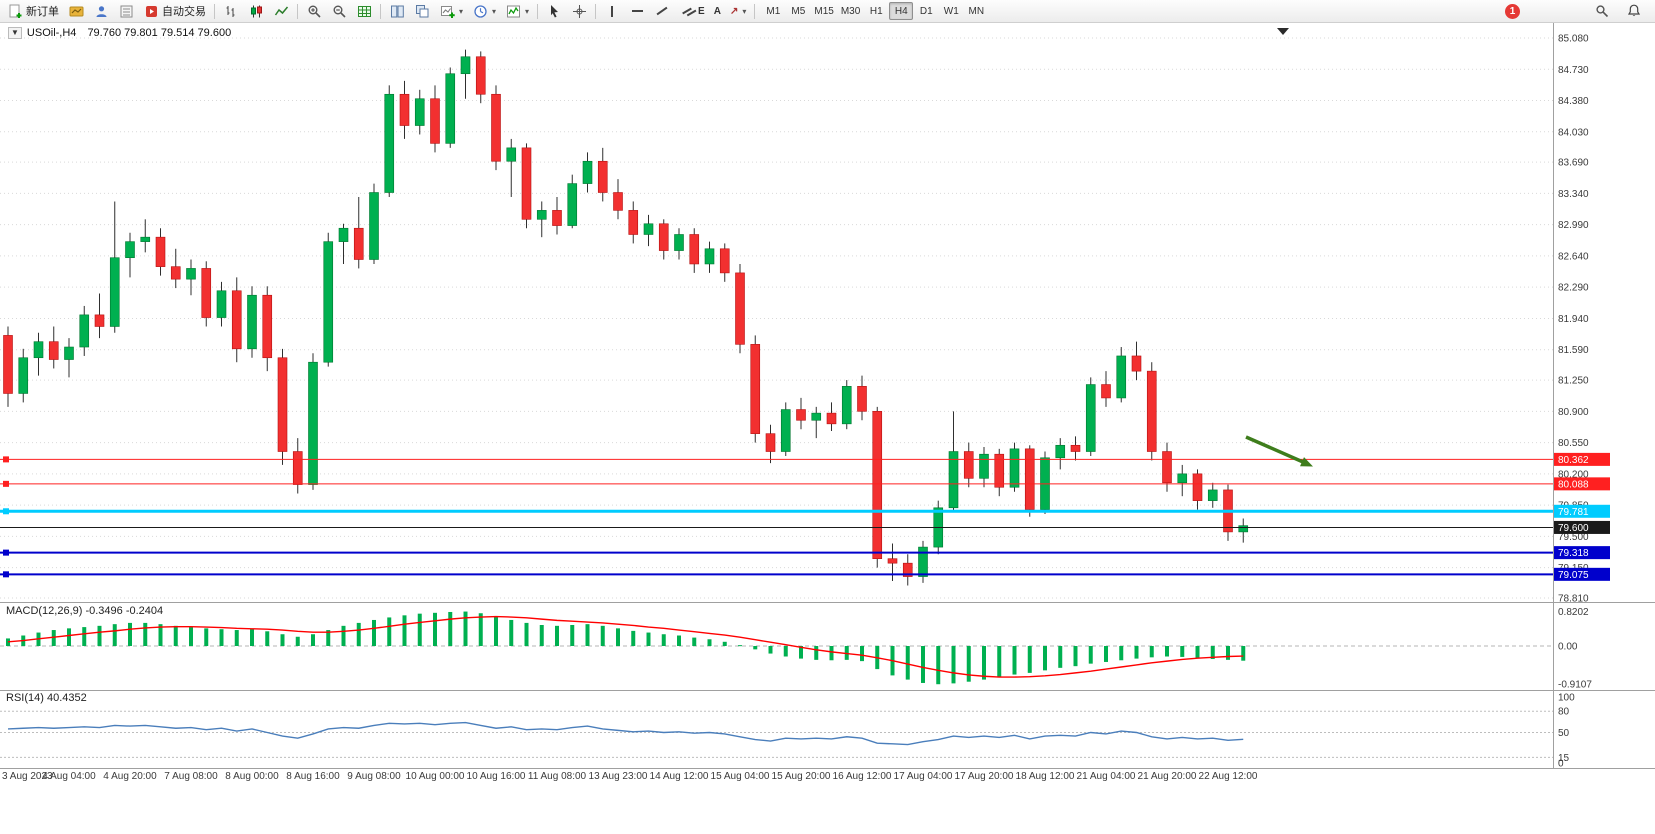  What do you see at coordinates (951, 11) in the screenshot?
I see `timeframe-button-w1: W1` at bounding box center [951, 11].